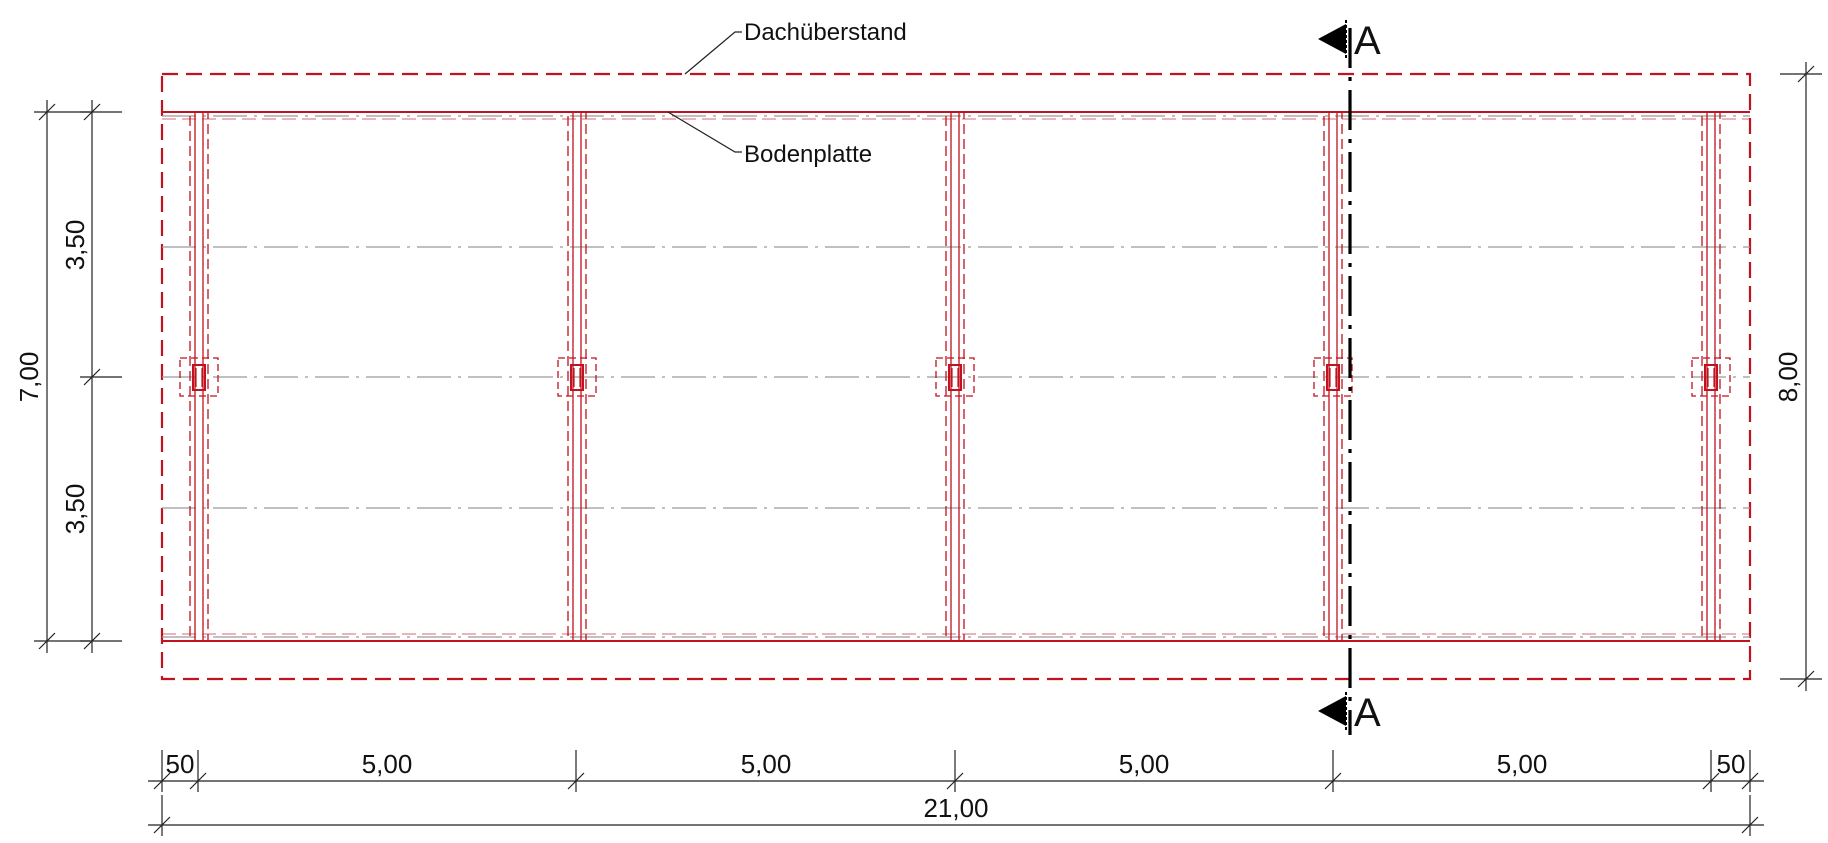  Describe the element at coordinates (1332, 711) in the screenshot. I see `section-arrow-bottom-icon` at that location.